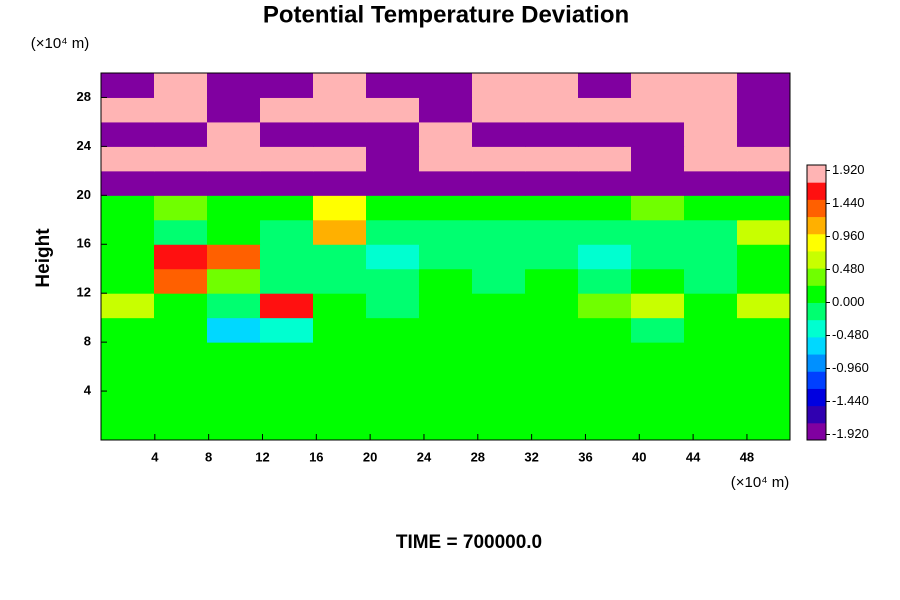 The image size is (900, 600). What do you see at coordinates (850, 367) in the screenshot?
I see `colorbar-tick-label: -0.960` at bounding box center [850, 367].